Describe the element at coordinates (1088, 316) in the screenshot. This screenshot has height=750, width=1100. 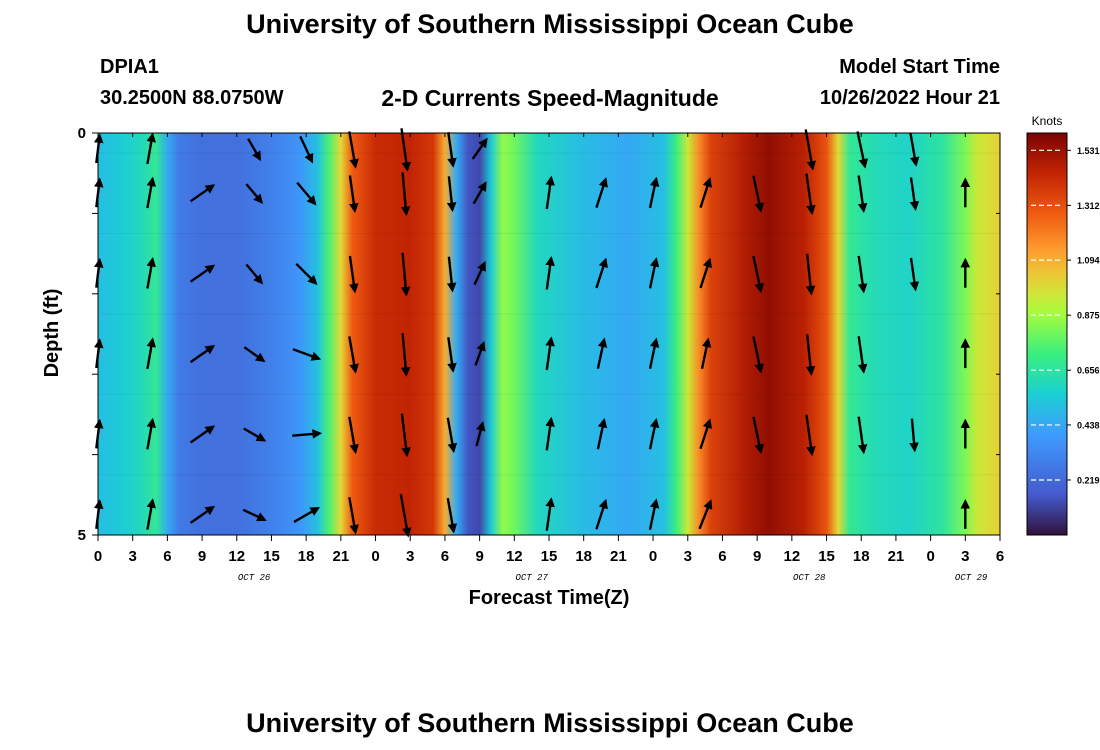
I see `colorbar-tick-label: 0.875` at that location.